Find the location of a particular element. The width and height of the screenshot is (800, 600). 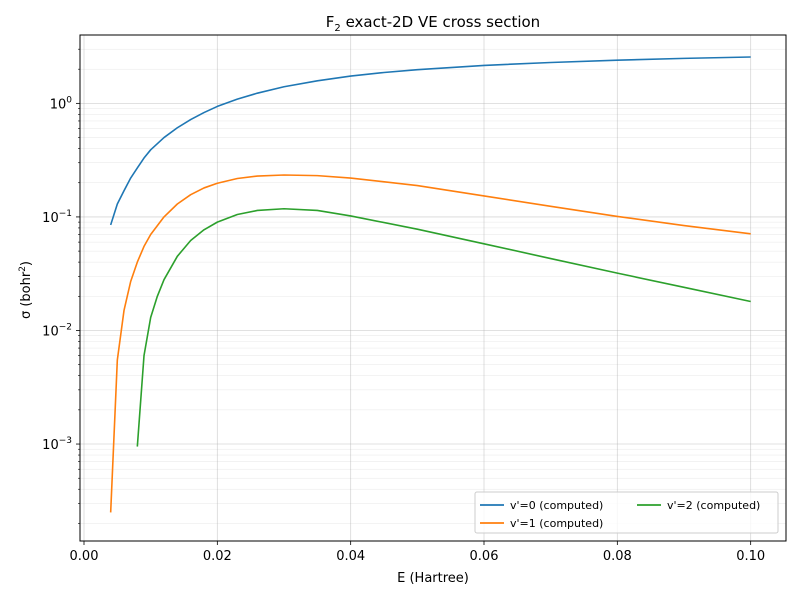

legend-entry-label: v'=2 (computed) is located at coordinates (713, 505).